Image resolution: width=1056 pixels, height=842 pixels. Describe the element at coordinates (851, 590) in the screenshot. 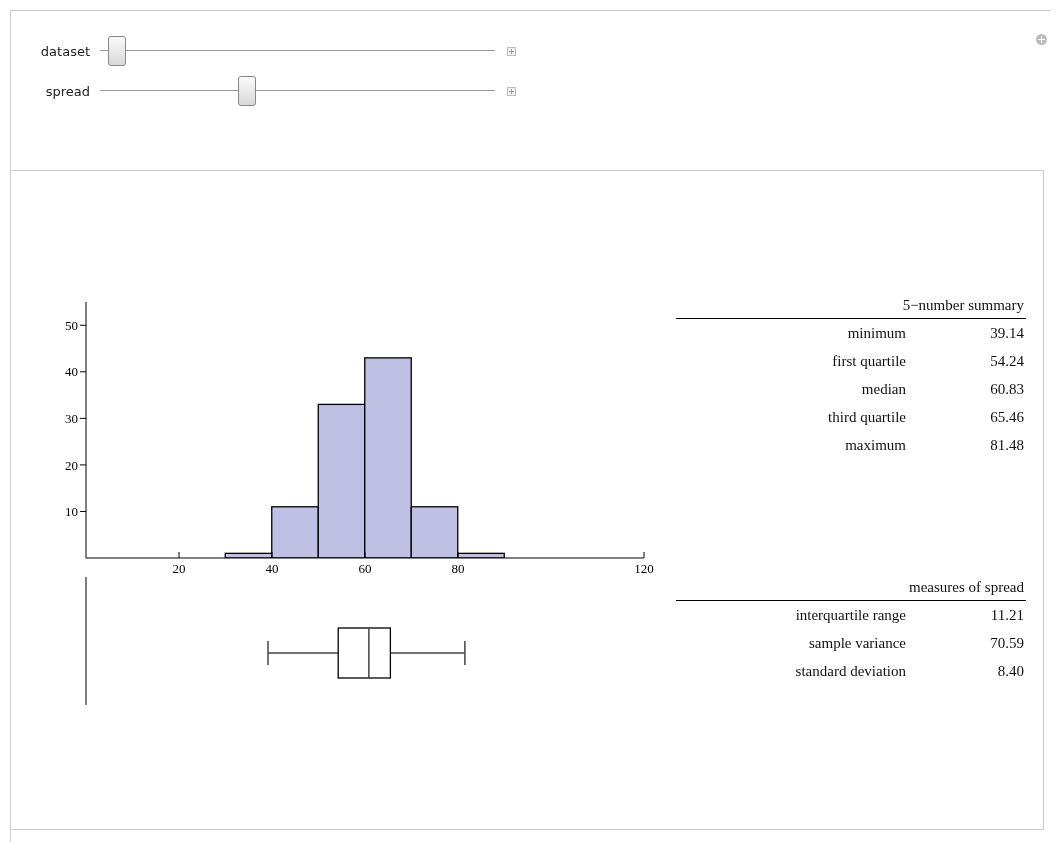

I see `text: measures of spread` at that location.